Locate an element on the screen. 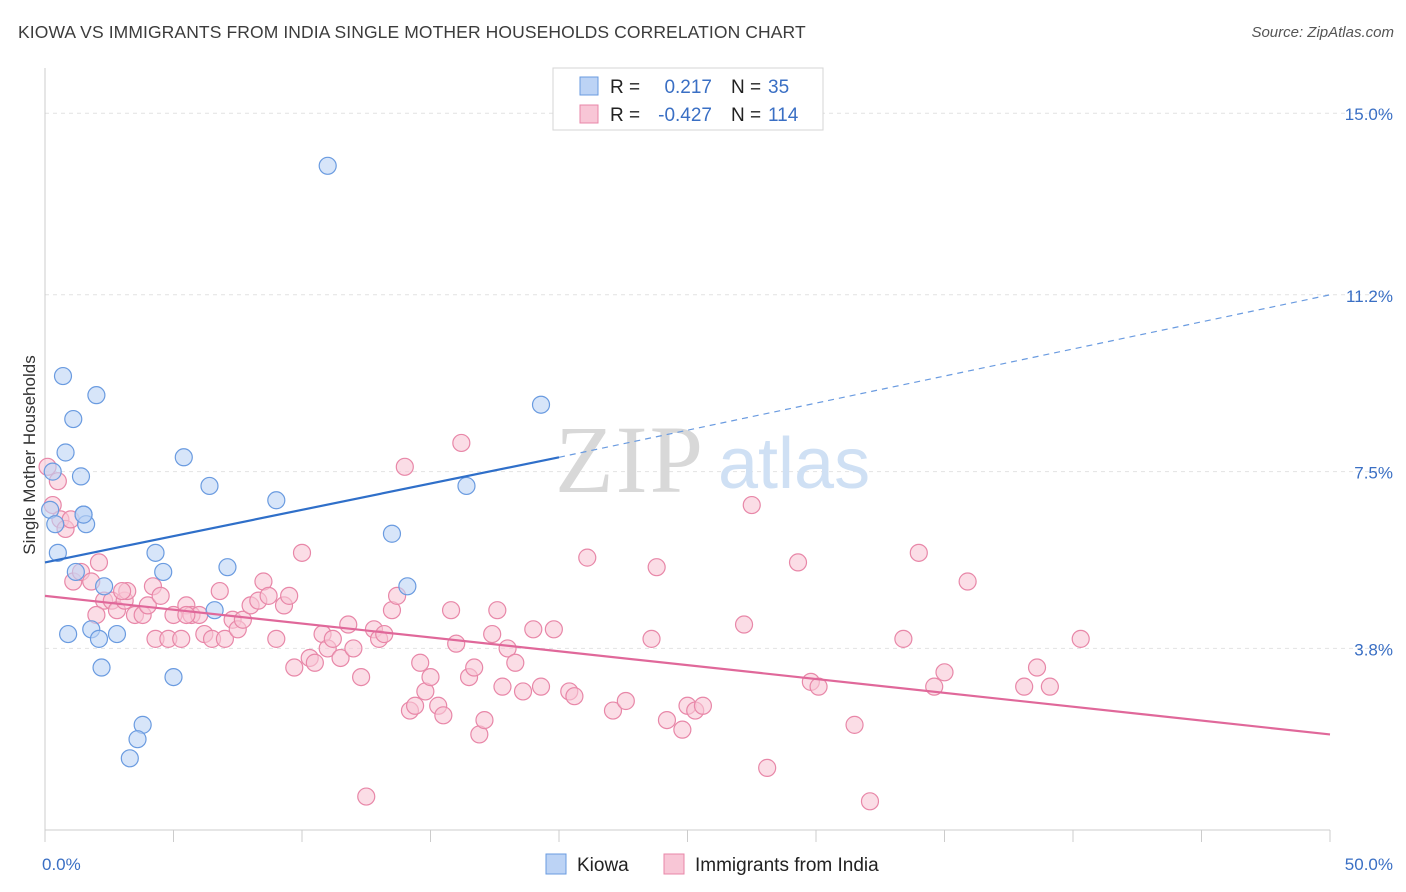 This screenshot has width=1406, height=892. correlation-legend: R = 0.217 N = 35 R = -0.427 N = 114 is located at coordinates (688, 99).